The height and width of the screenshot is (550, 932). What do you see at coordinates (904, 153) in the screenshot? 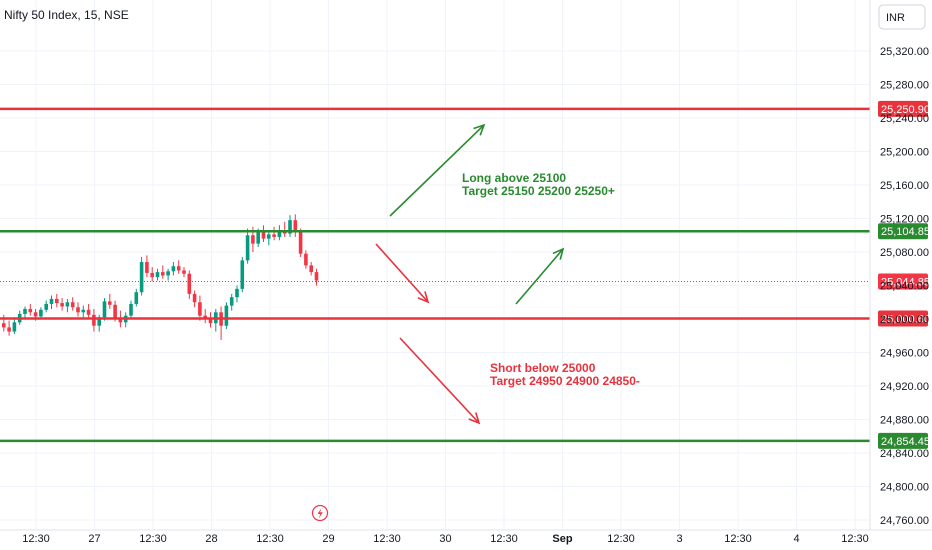
I see `y-tick-label: 25,200.00` at bounding box center [904, 153].